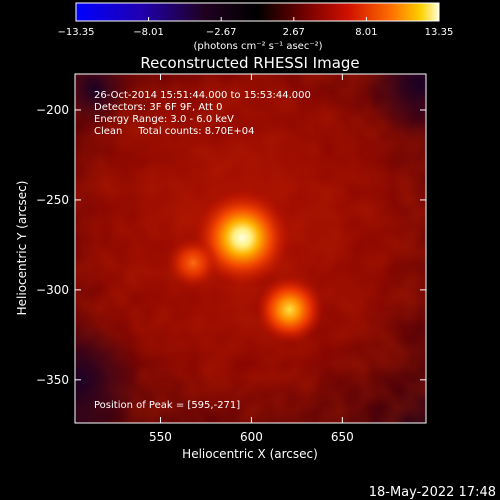  I want to click on colorbar-tick-label: −13.35, so click(75, 32).